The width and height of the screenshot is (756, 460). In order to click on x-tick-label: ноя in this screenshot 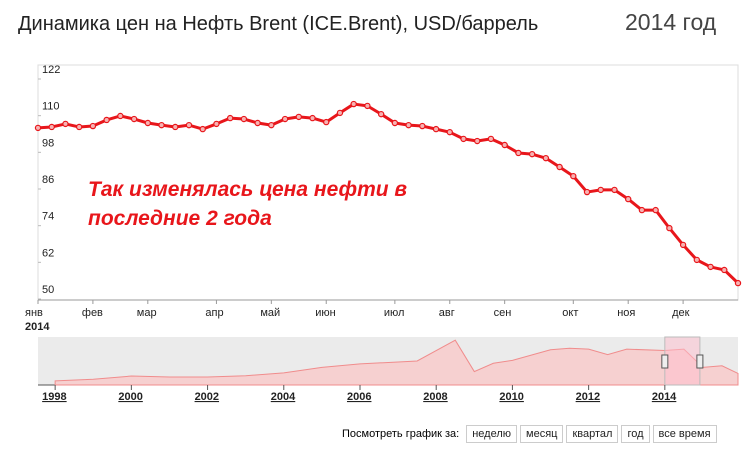, I will do `click(626, 313)`.